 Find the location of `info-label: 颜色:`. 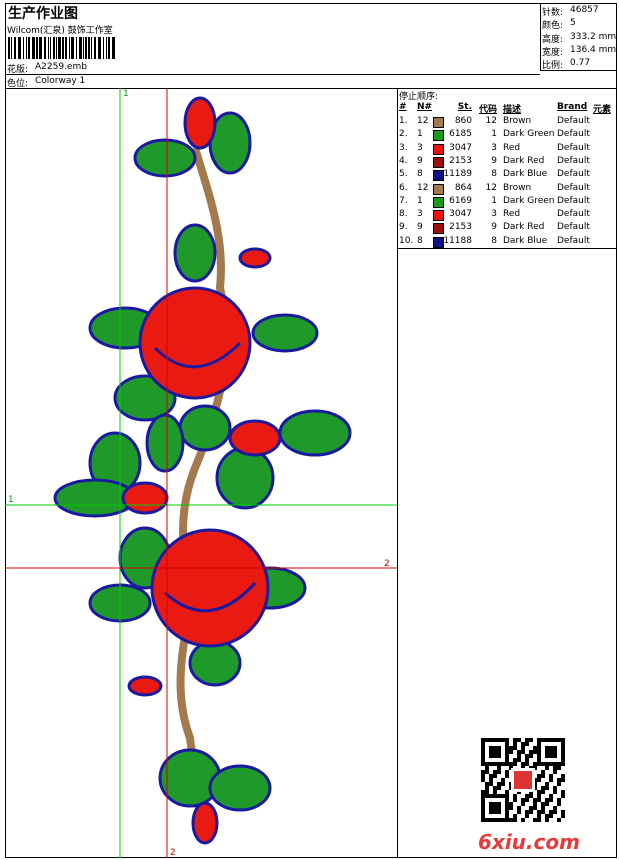

info-label: 颜色: is located at coordinates (553, 26).